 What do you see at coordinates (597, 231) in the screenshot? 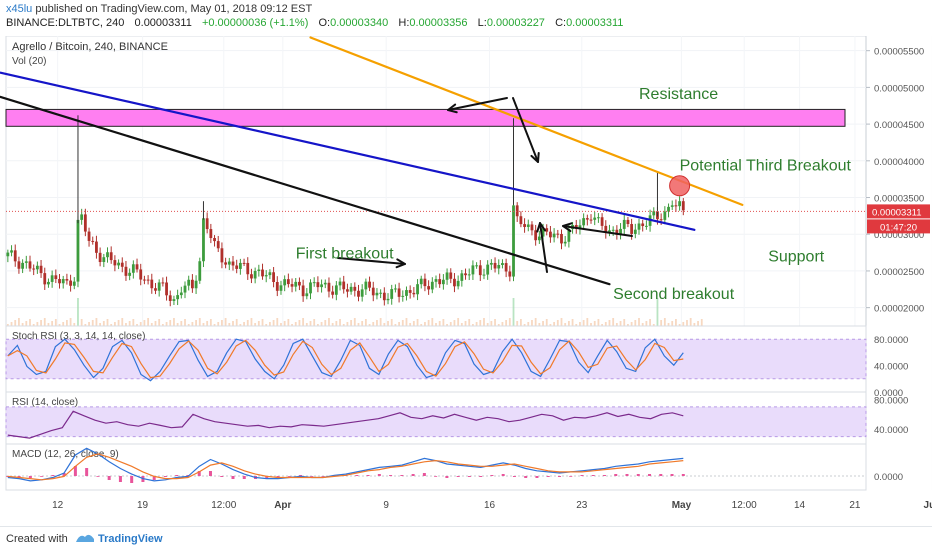
I see `support-arrow` at bounding box center [597, 231].